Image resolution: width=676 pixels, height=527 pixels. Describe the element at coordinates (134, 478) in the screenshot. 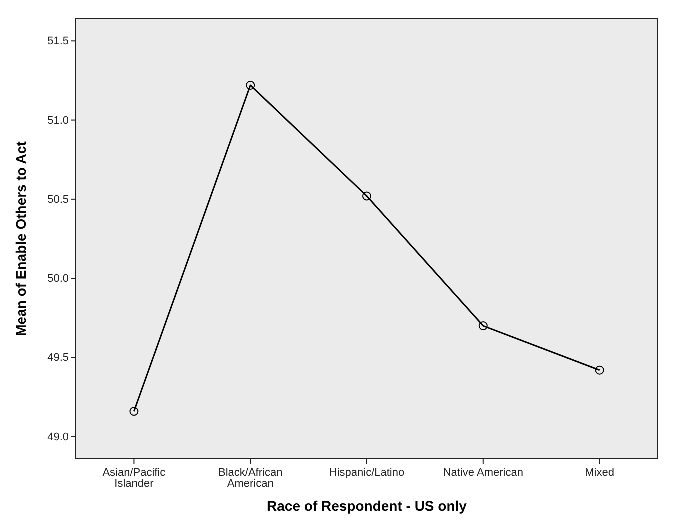

I see `x-tick-label: Asian/Pacific Islander` at that location.